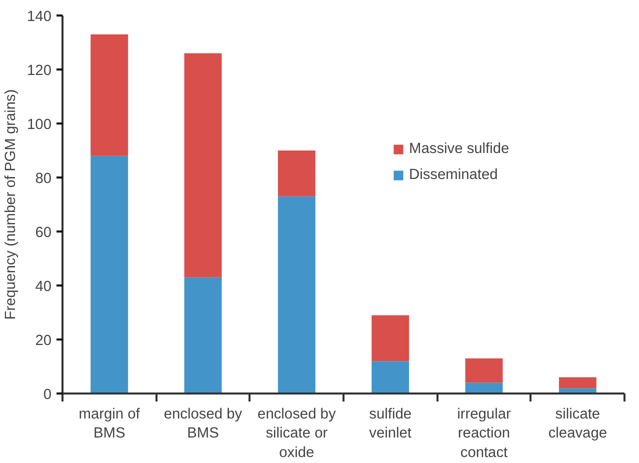 The image size is (639, 463). Describe the element at coordinates (47, 395) in the screenshot. I see `y-tick-label: 0` at that location.